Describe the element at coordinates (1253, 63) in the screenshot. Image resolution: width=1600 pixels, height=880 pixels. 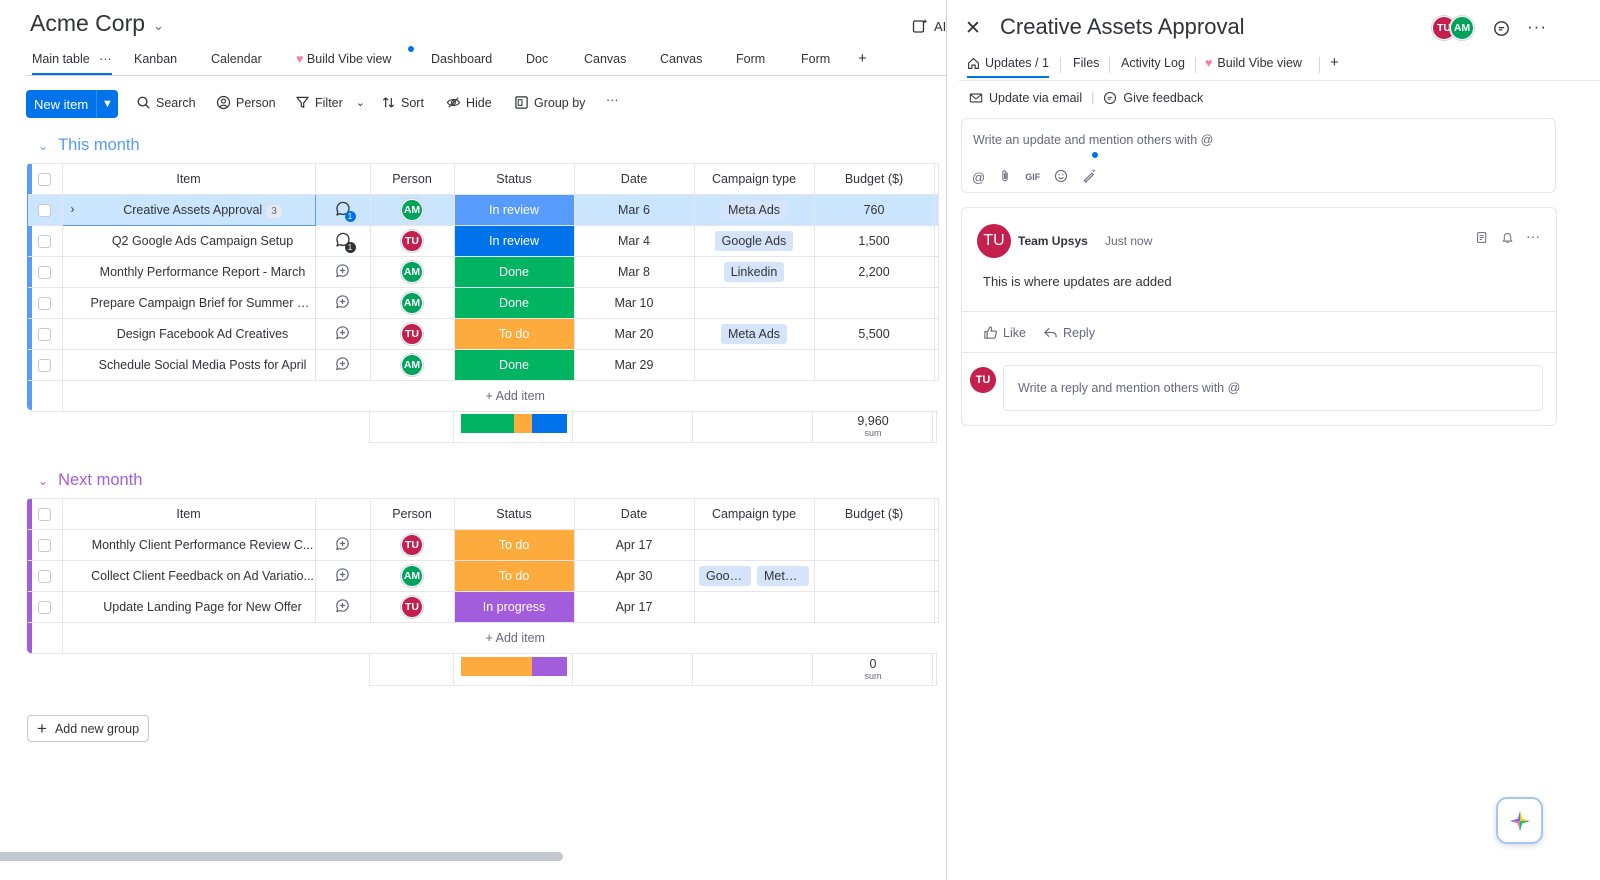
I see `tab-build-vibe-view: ♥ Build Vibe view` at that location.